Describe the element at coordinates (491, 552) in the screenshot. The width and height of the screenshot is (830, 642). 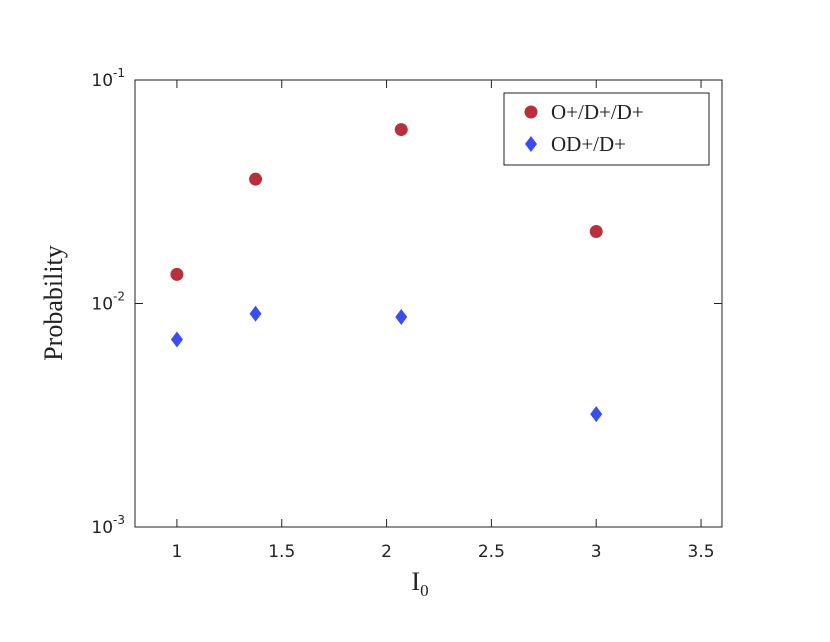
I see `x-tick-label: 2.5` at that location.